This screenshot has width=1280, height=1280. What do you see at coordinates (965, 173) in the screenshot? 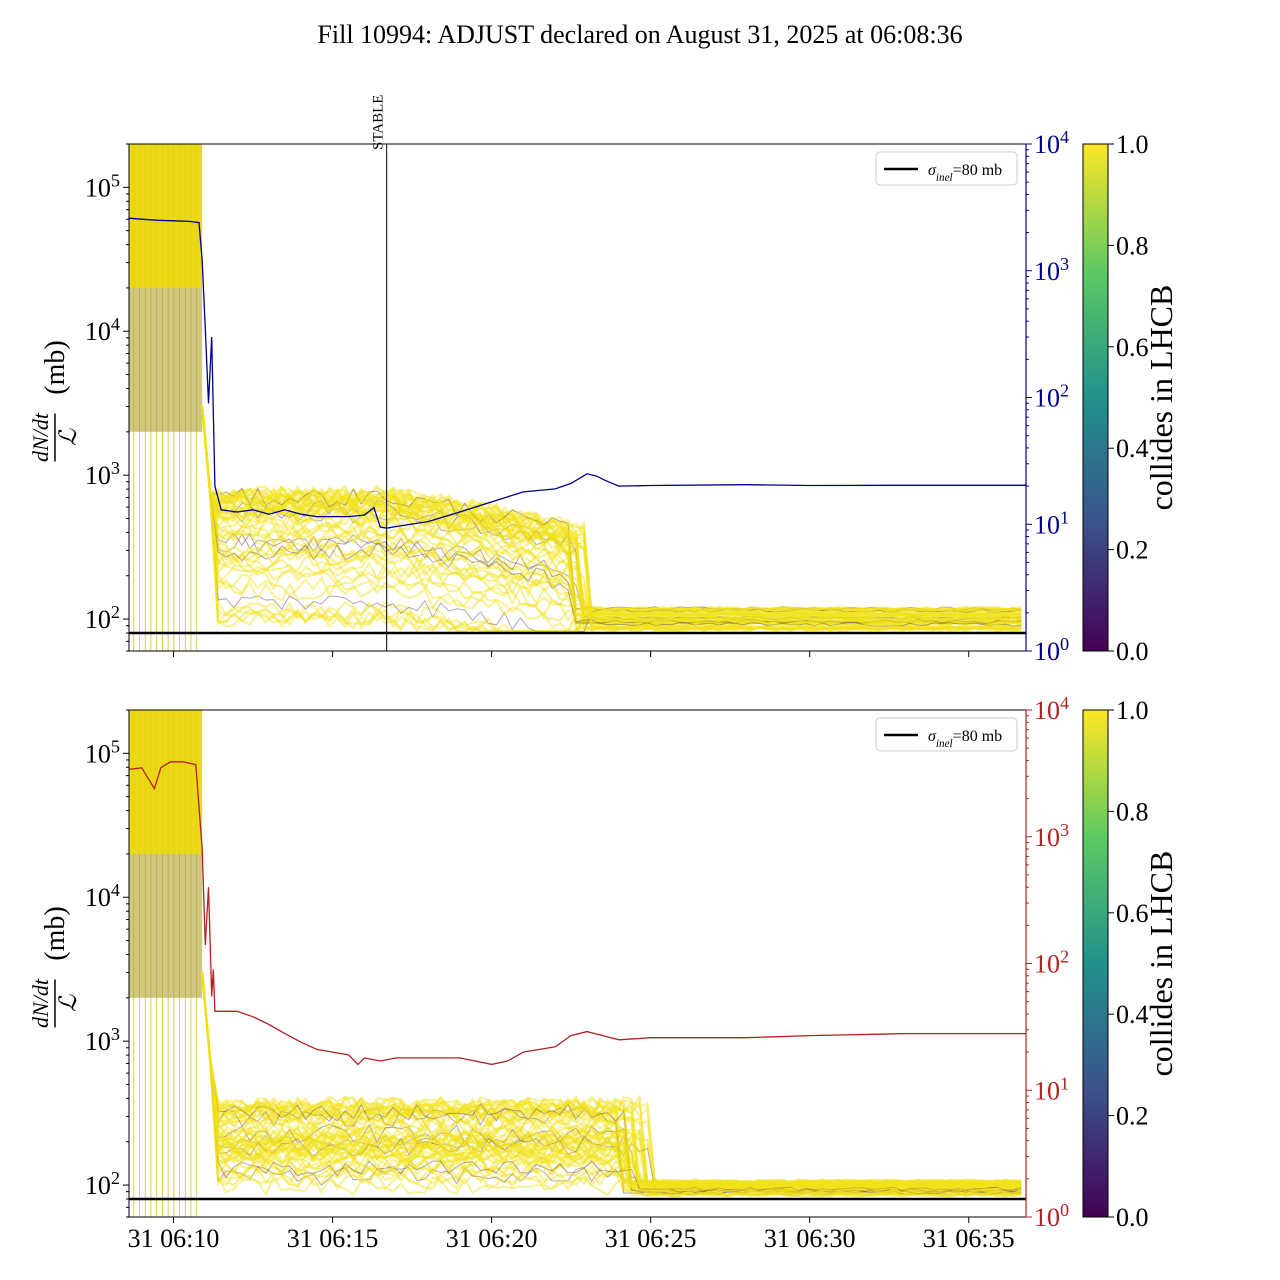
I see `legend-label: σinel=80 mb` at bounding box center [965, 173].